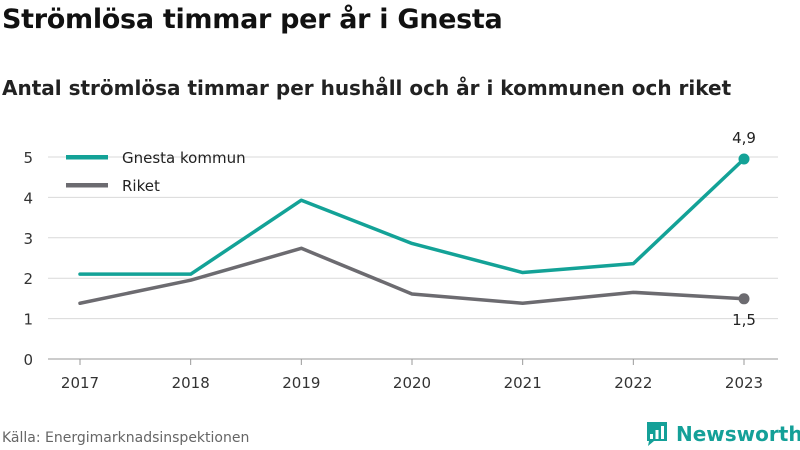  Describe the element at coordinates (633, 383) in the screenshot. I see `x-tick-label: 2022` at that location.